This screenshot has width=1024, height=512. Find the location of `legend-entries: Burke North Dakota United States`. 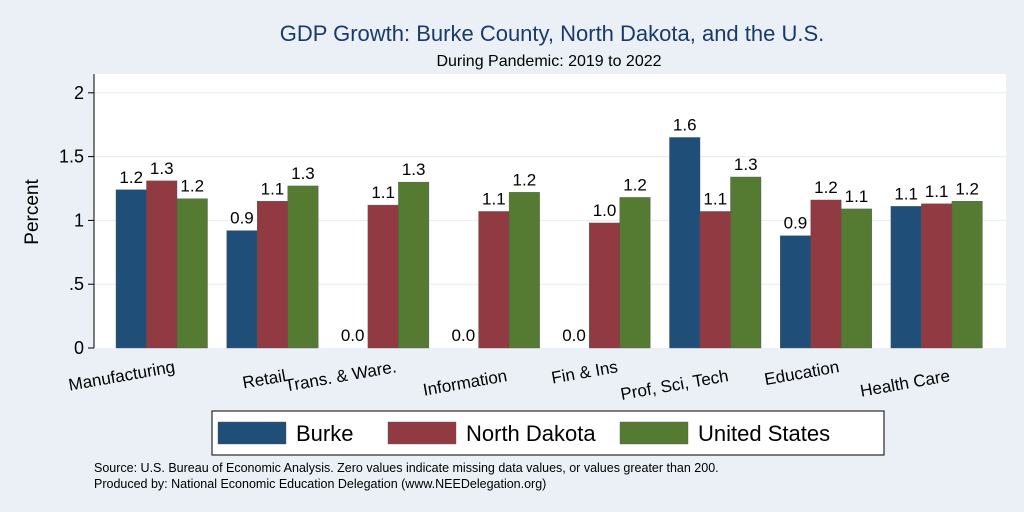

legend-entries: Burke North Dakota United States is located at coordinates (523, 433).